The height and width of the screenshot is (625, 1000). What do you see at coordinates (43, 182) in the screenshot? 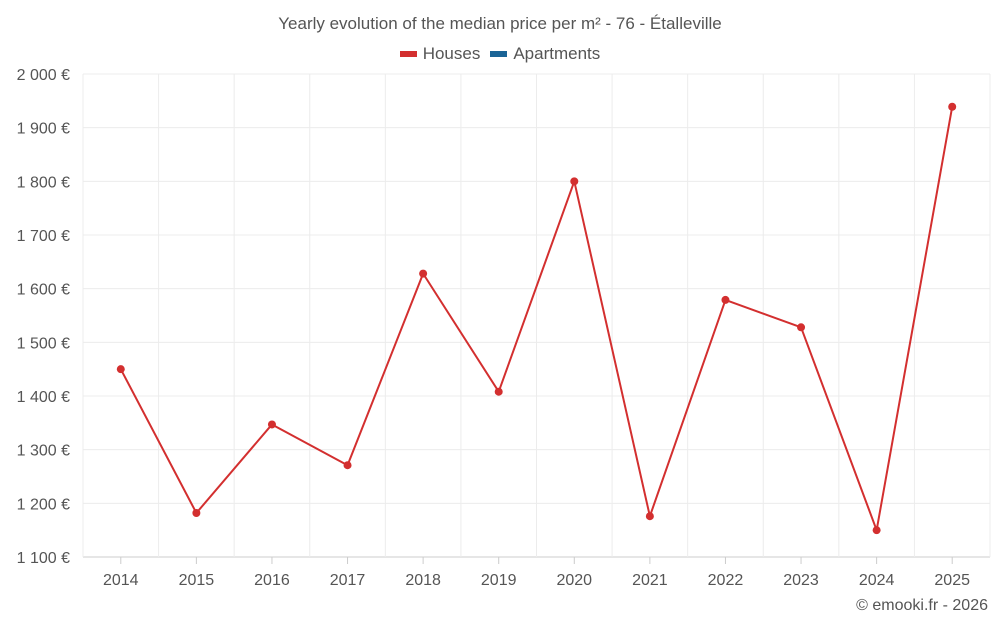
I see `y-tick-label: 1 800 €` at bounding box center [43, 182].